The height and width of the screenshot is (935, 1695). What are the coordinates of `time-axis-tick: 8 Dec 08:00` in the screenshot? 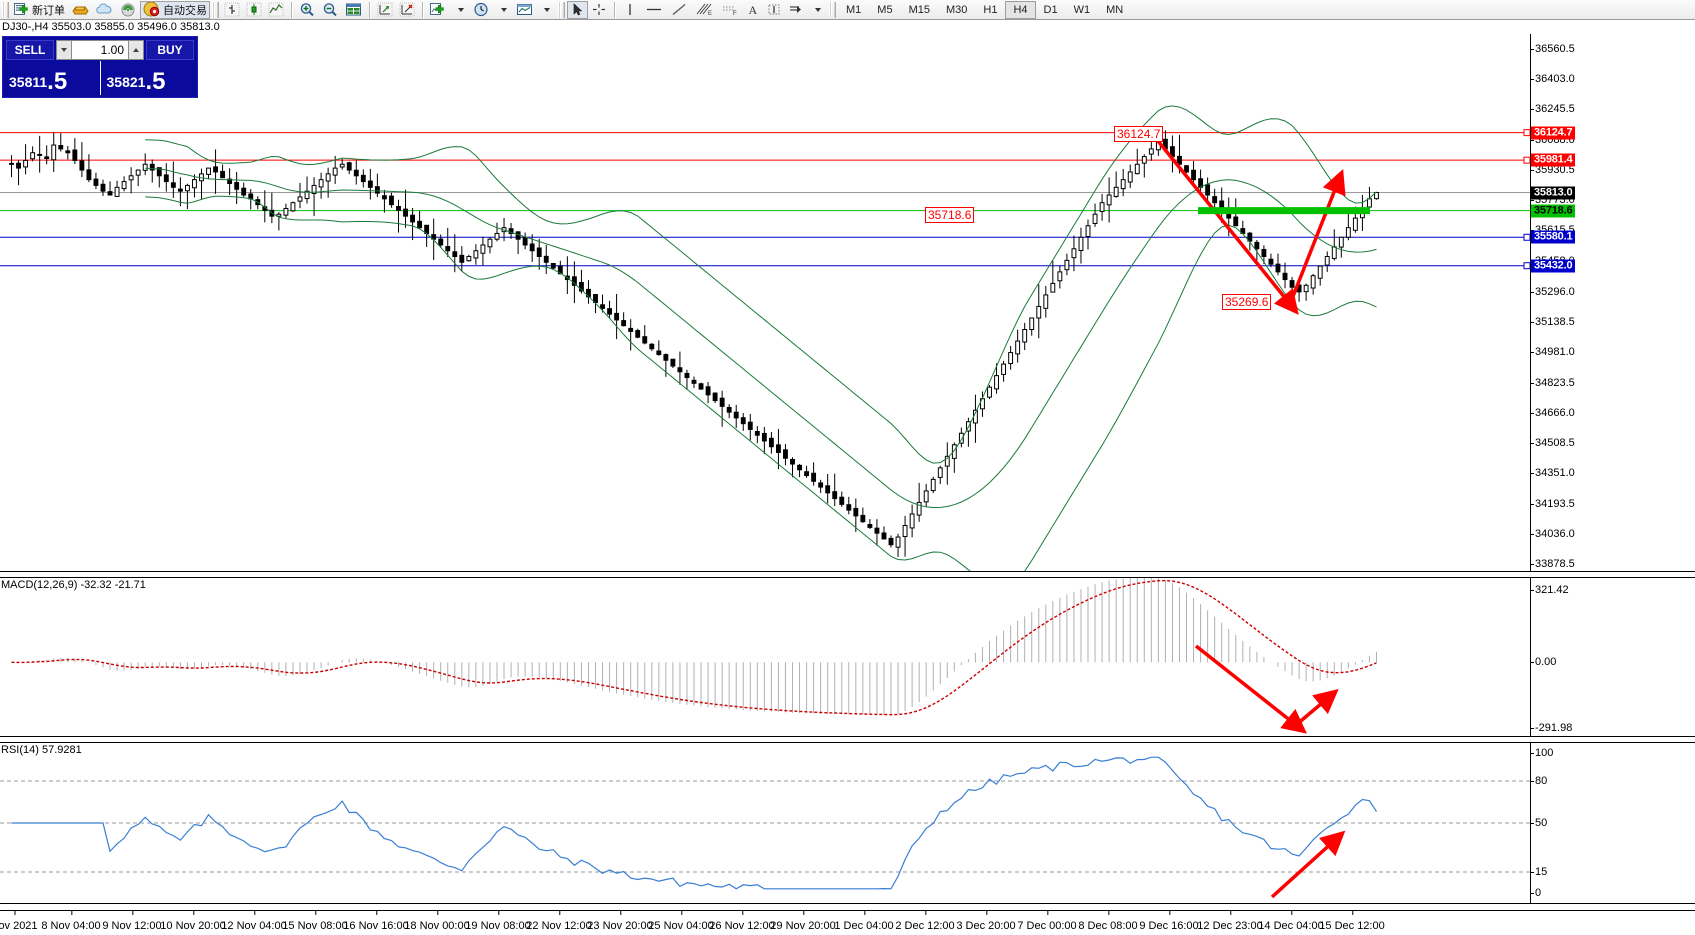 It's located at (1108, 921).